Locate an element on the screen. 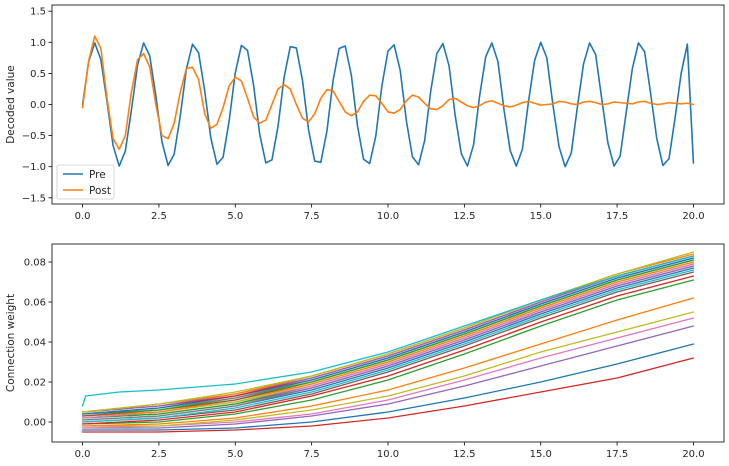  top-y-tick-label: −1.5 is located at coordinates (34, 198).